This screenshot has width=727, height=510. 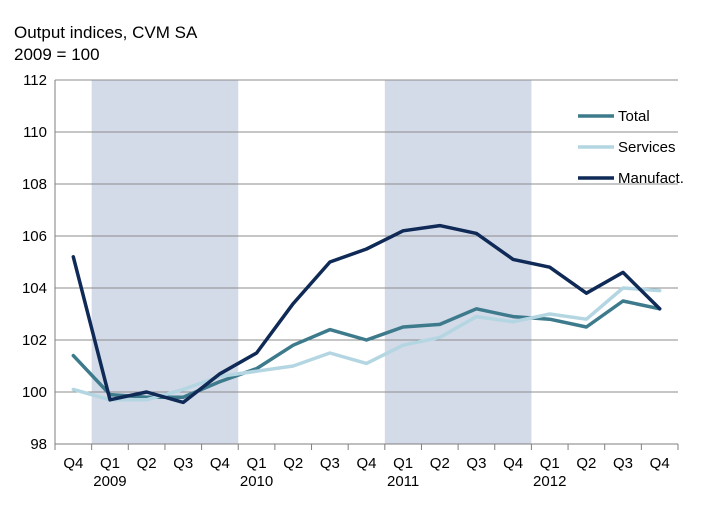 I want to click on legend: Total Services Manufact., so click(x=631, y=147).